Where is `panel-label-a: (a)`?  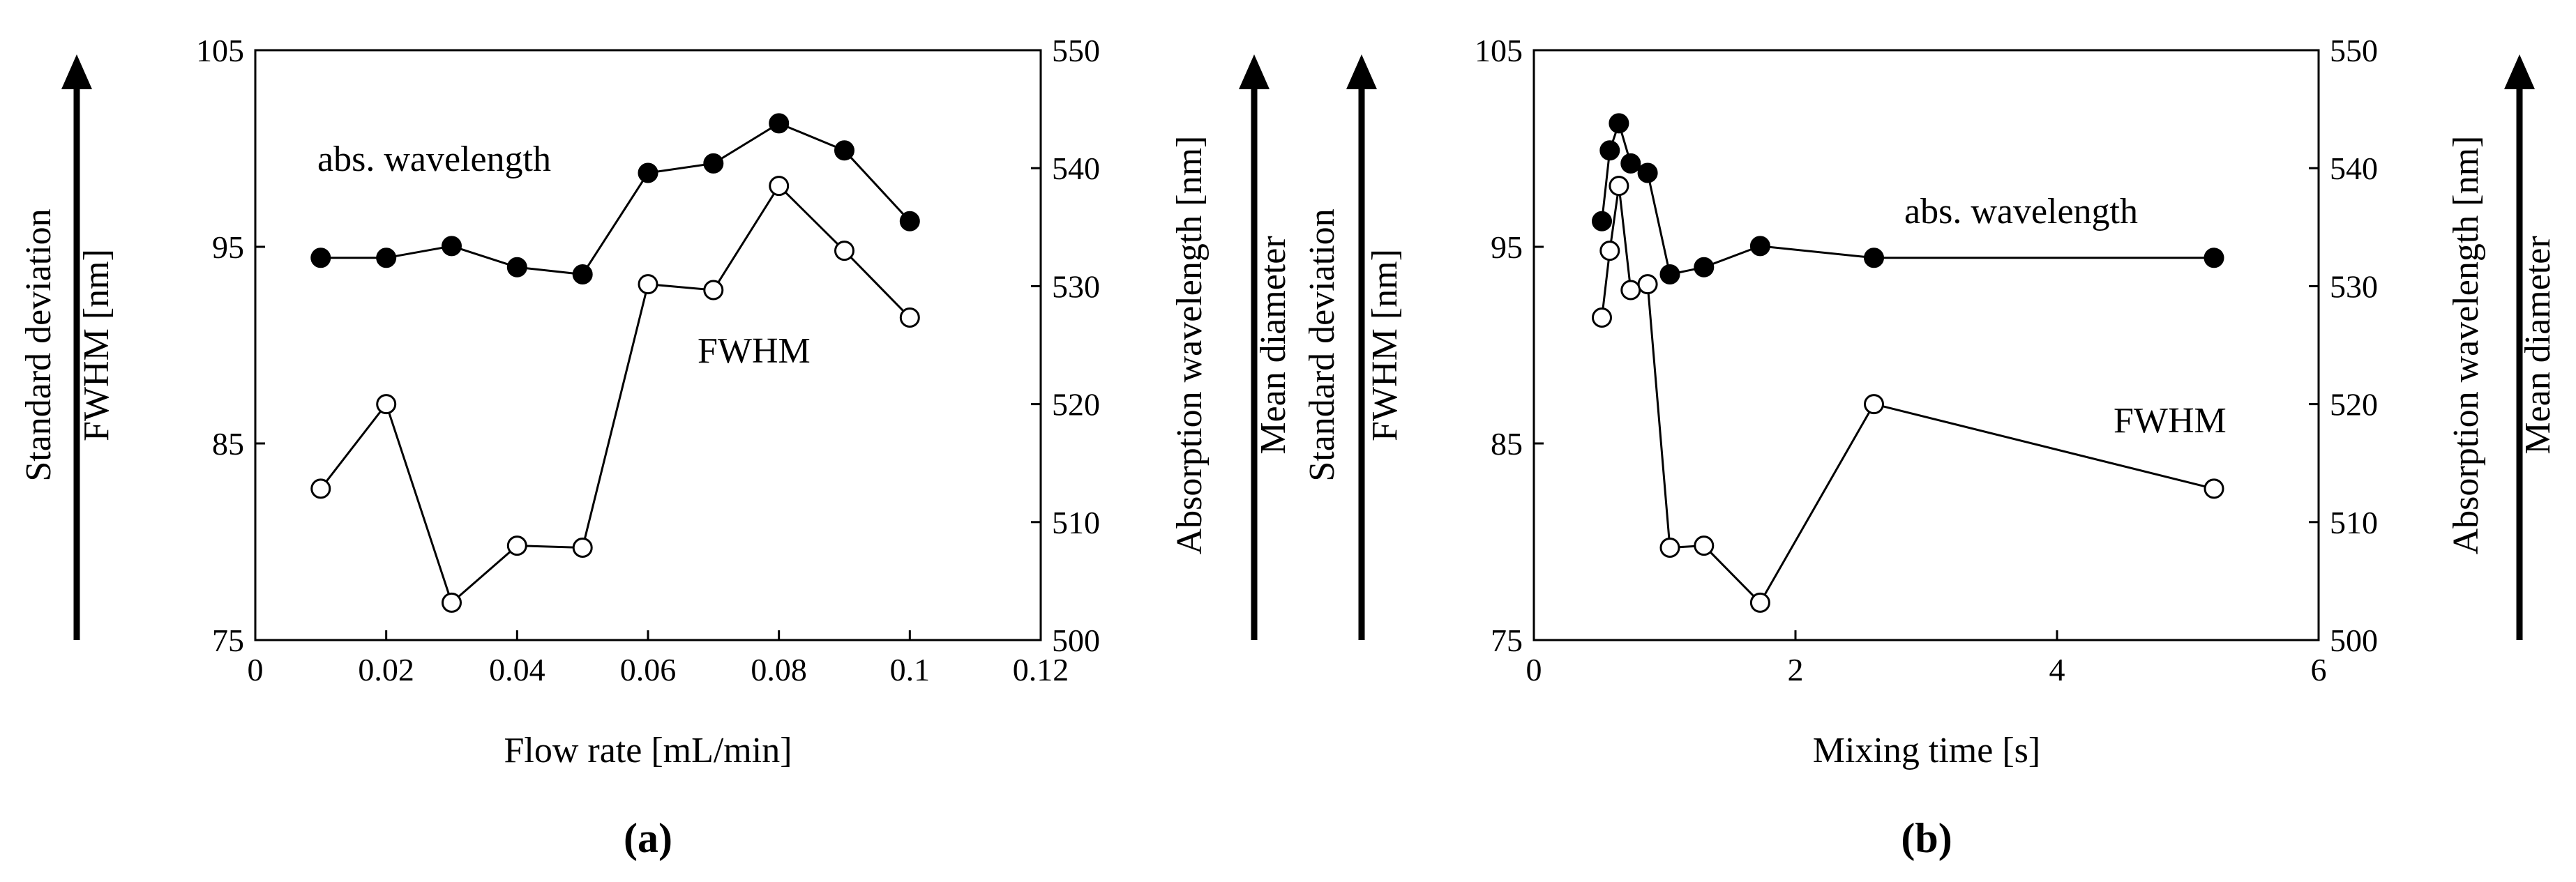 panel-label-a: (a) is located at coordinates (648, 838).